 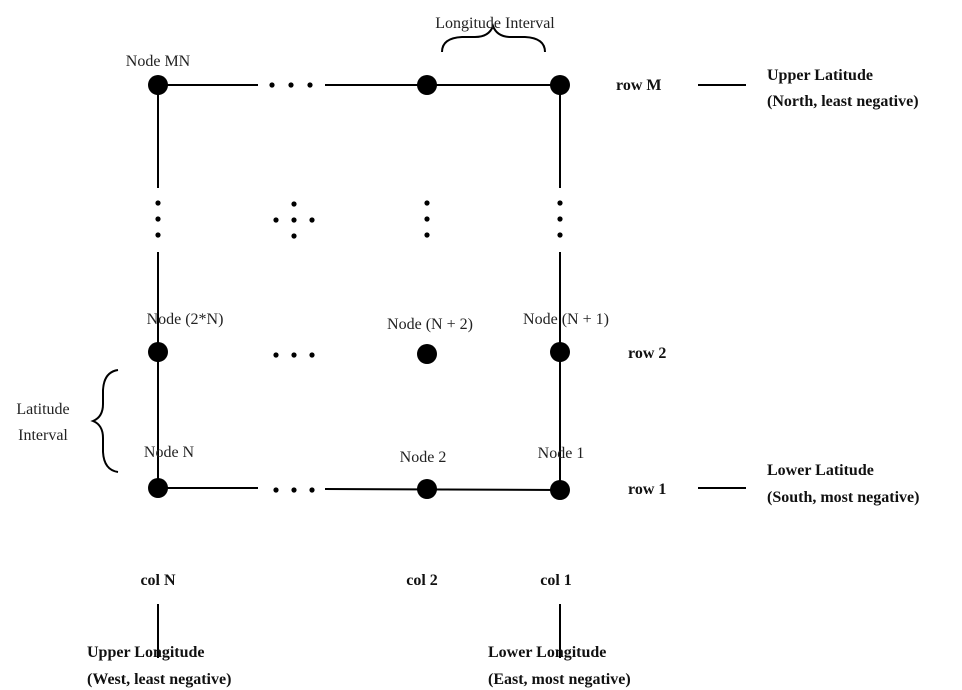 What do you see at coordinates (293, 219) in the screenshot?
I see `diagonal-ellipsis-middle` at bounding box center [293, 219].